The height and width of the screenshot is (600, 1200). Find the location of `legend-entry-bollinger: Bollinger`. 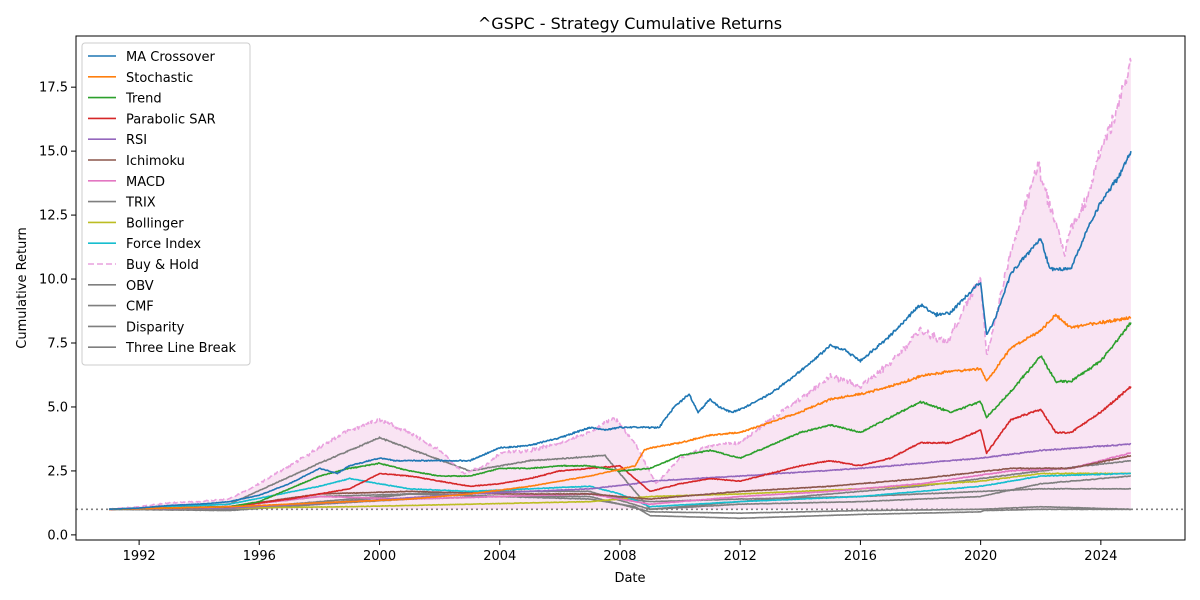

legend-entry-bollinger: Bollinger is located at coordinates (136, 223).